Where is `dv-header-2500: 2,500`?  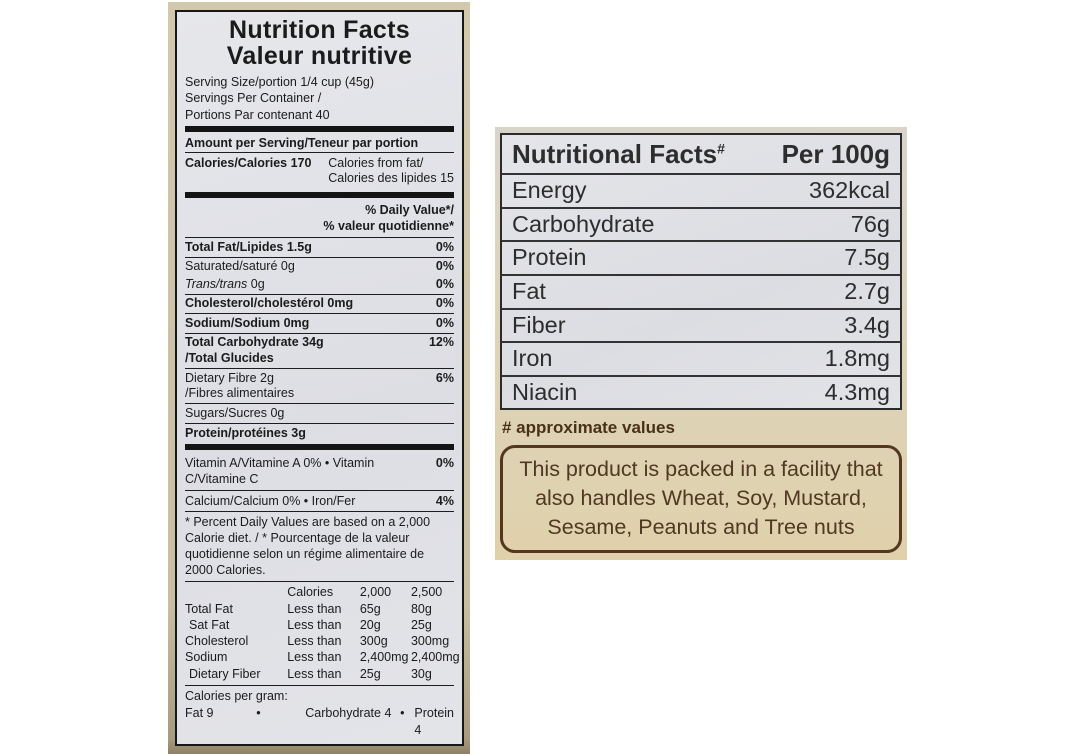 dv-header-2500: 2,500 is located at coordinates (426, 592).